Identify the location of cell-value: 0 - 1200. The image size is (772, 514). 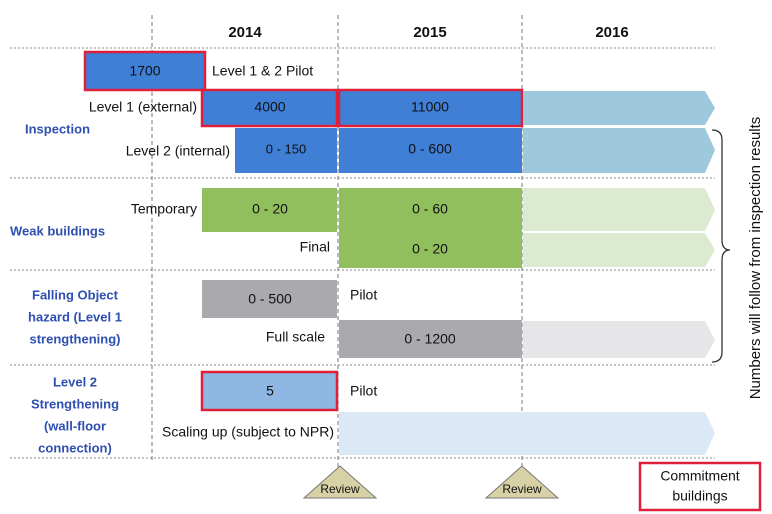
(430, 339).